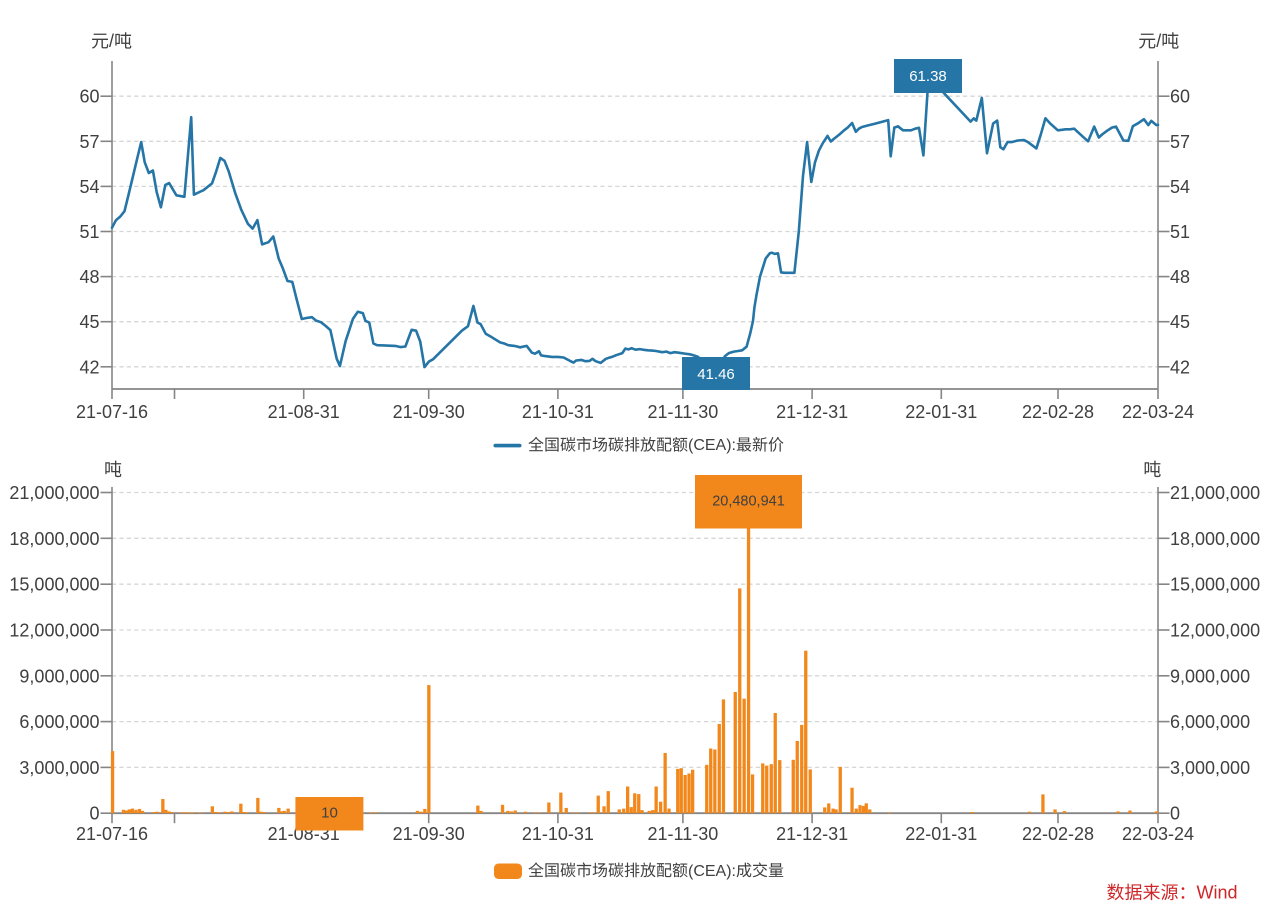 This screenshot has height=919, width=1269. Describe the element at coordinates (928, 76) in the screenshot. I see `svg-text: 61.38` at that location.